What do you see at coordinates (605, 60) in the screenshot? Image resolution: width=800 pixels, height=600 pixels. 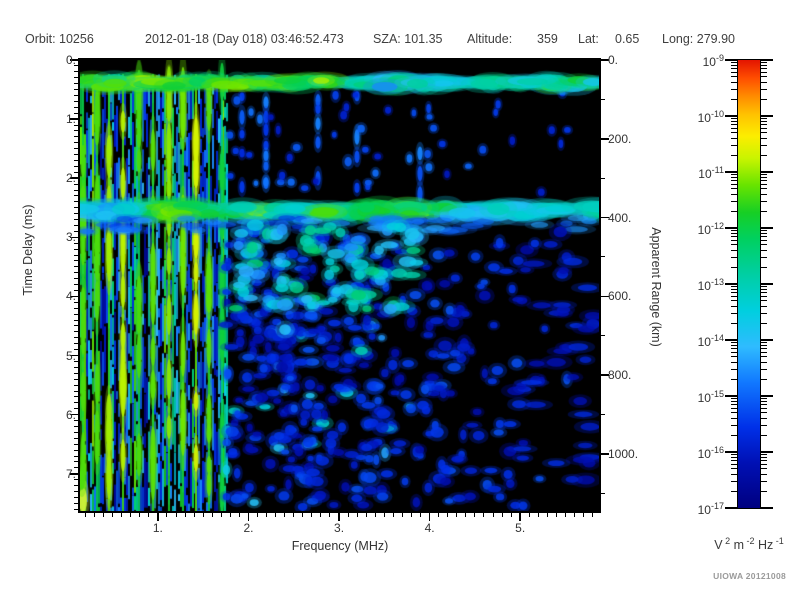 I see `y2-major-tick` at bounding box center [605, 60].